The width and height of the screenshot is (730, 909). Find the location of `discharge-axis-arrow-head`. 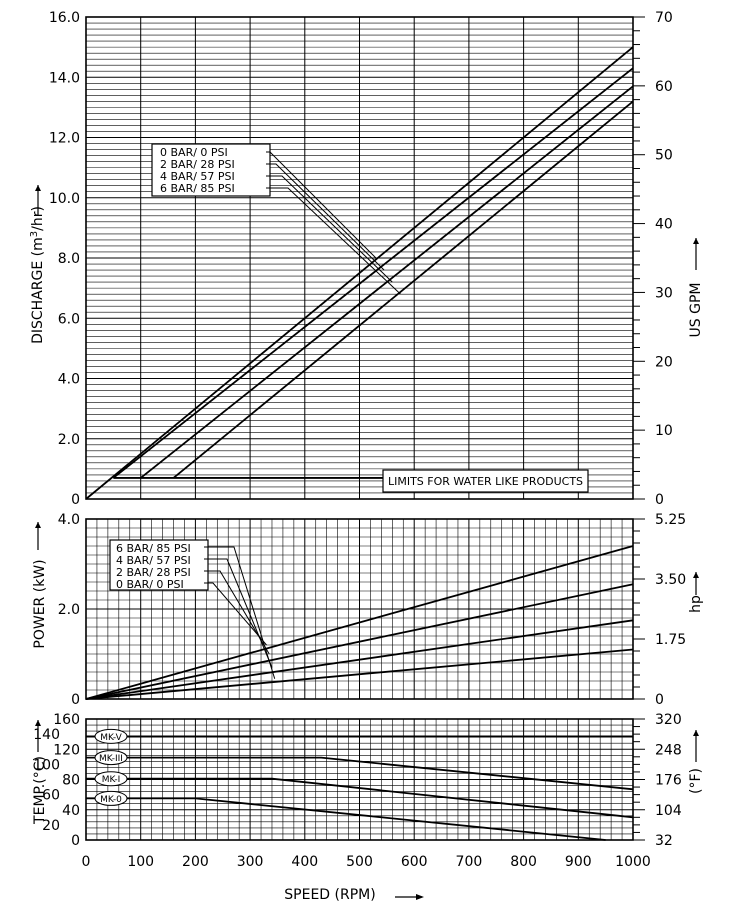

discharge-axis-arrow-head is located at coordinates (38, 188).